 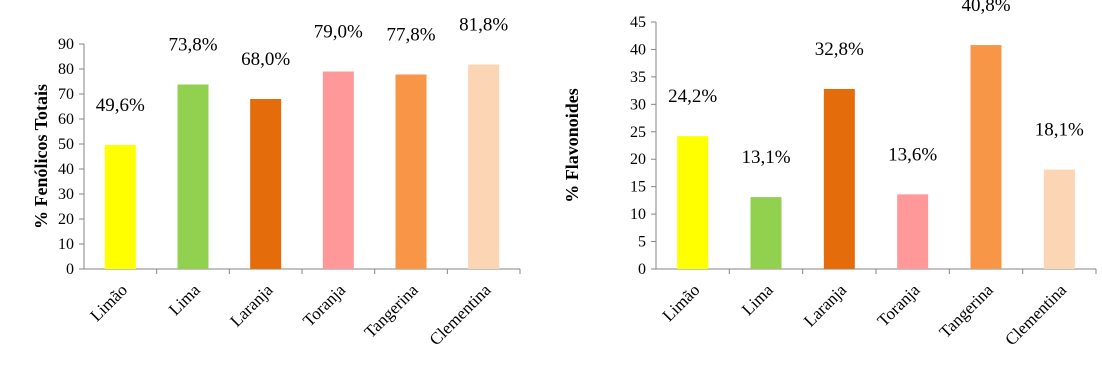 What do you see at coordinates (765, 157) in the screenshot?
I see `data-label: 13,1%` at bounding box center [765, 157].